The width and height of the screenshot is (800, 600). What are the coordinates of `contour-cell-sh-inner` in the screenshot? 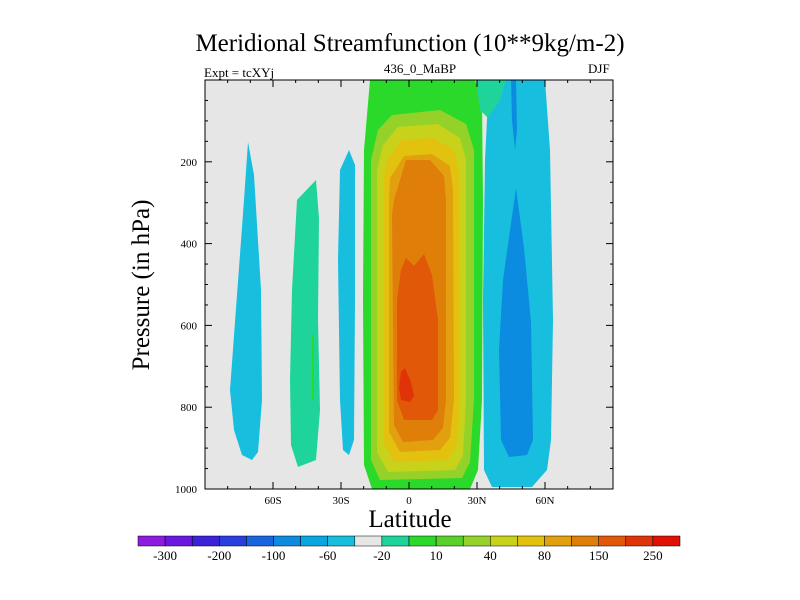 It's located at (346, 302).